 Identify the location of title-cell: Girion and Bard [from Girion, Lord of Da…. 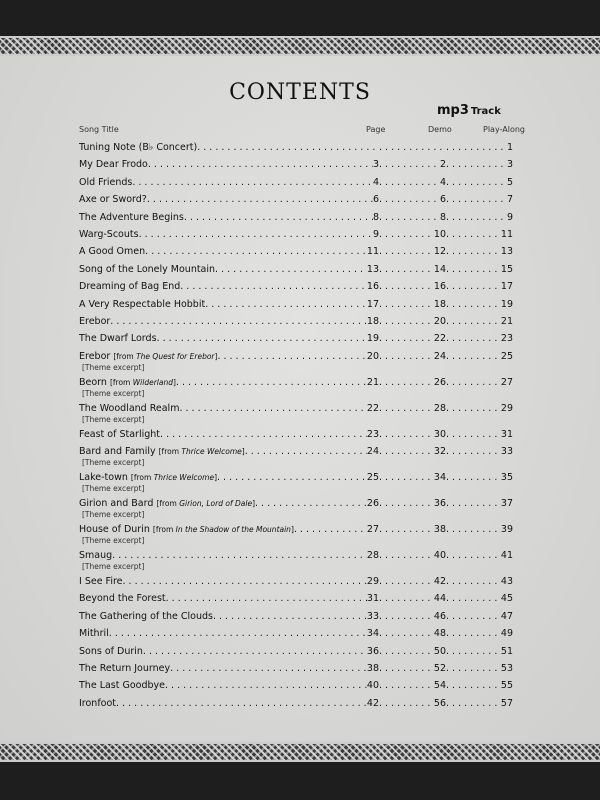
(229, 508).